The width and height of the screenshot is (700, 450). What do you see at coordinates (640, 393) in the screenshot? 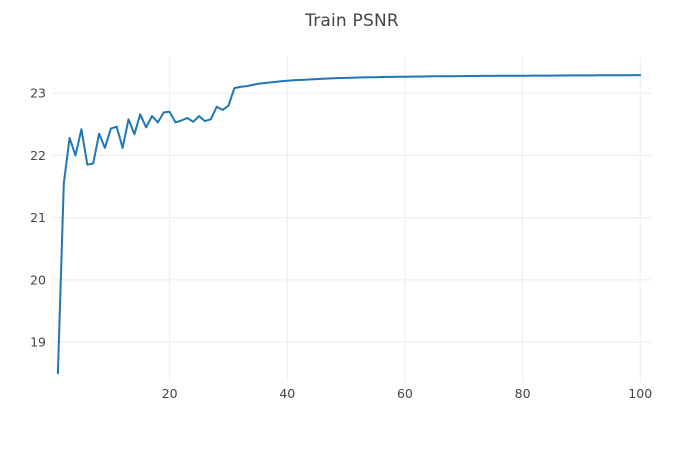
I see `x-tick-label: 100` at bounding box center [640, 393].